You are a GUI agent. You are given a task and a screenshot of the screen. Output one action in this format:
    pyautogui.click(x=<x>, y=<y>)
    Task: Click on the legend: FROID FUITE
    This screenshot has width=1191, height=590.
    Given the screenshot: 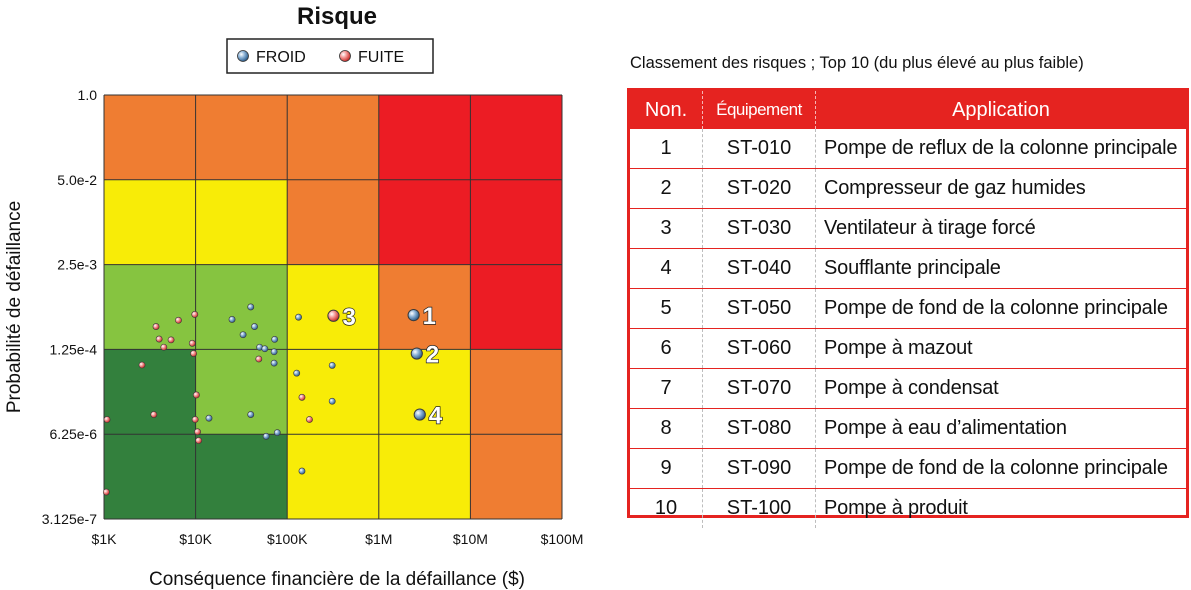 What is the action you would take?
    pyautogui.click(x=330, y=56)
    